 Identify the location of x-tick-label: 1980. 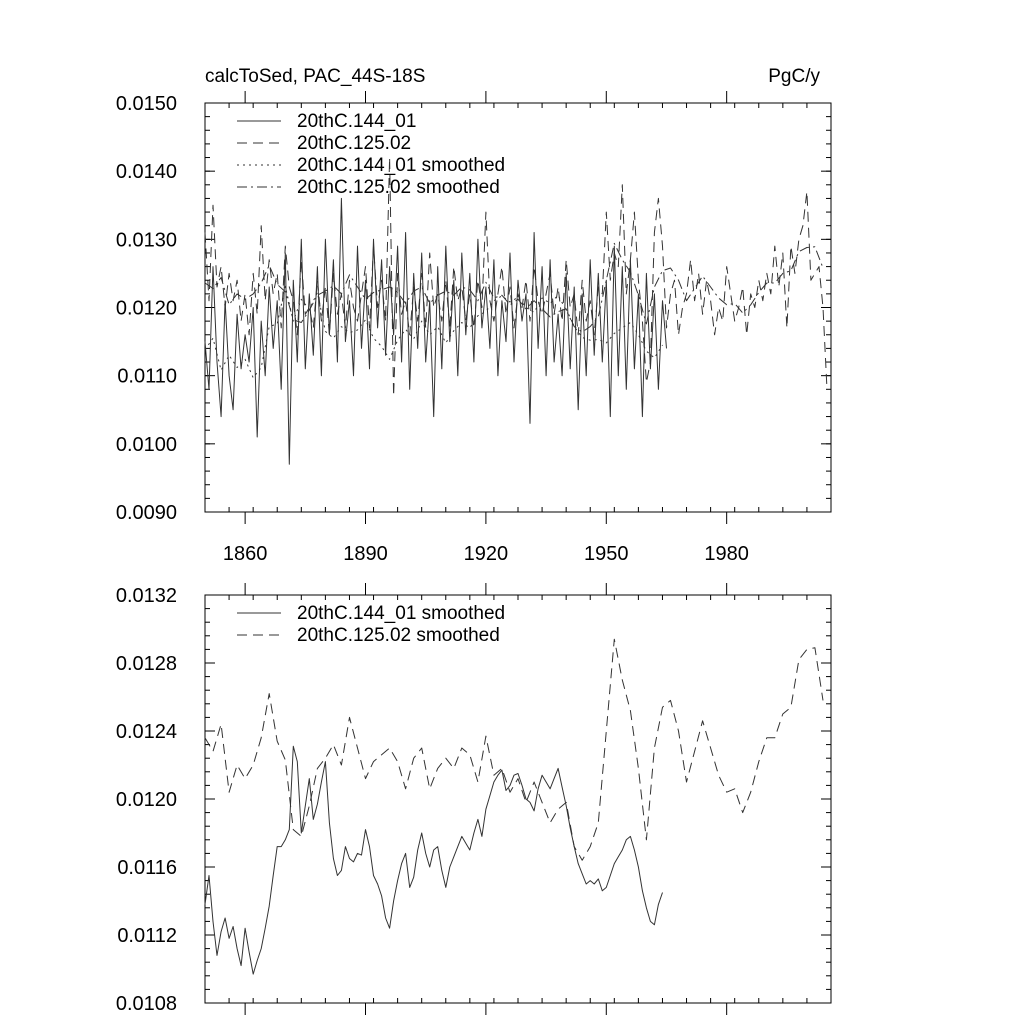
(726, 554).